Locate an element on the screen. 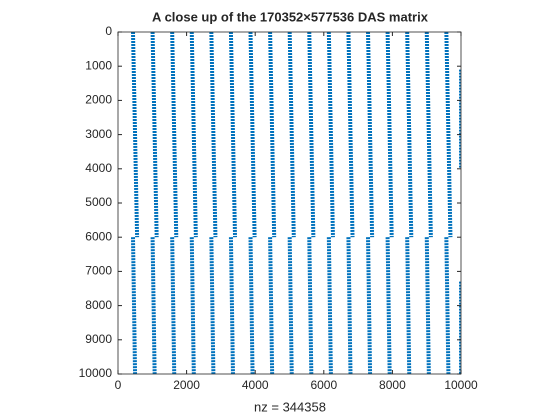  y-tick-label: 9000 is located at coordinates (98, 339).